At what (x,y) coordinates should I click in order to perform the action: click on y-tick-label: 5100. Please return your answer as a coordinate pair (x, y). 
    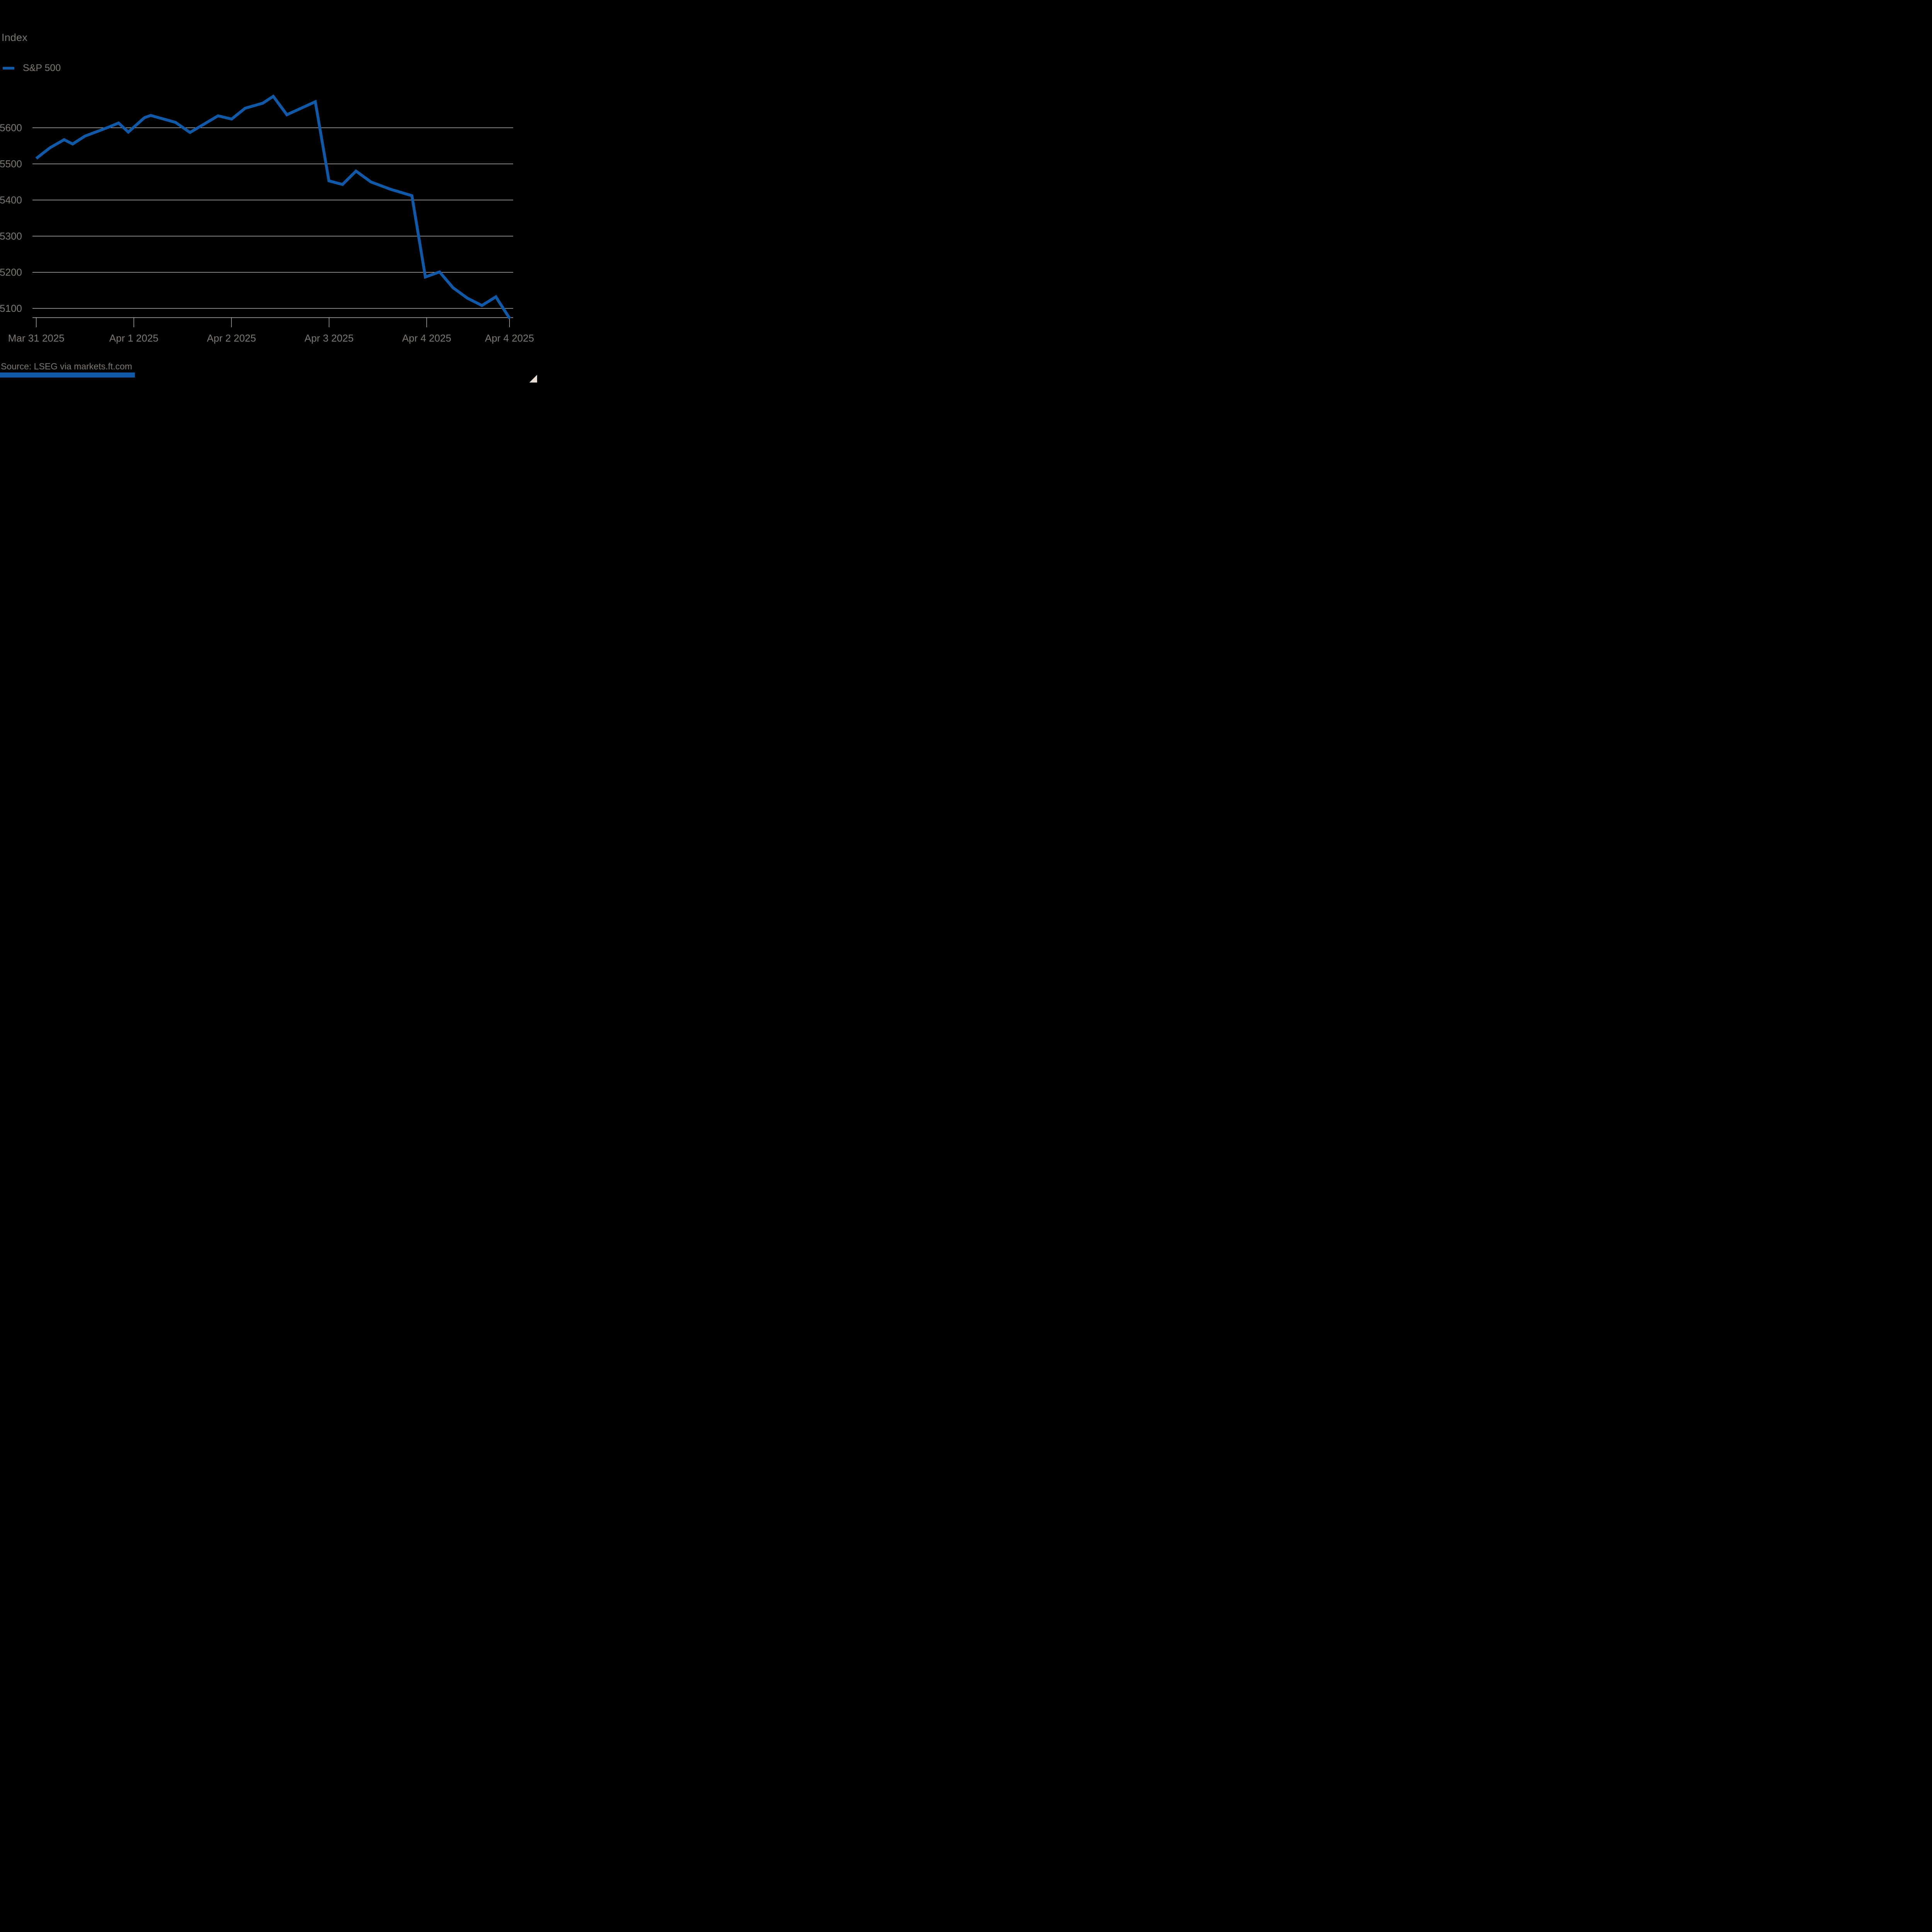
    Looking at the image, I should click on (11, 308).